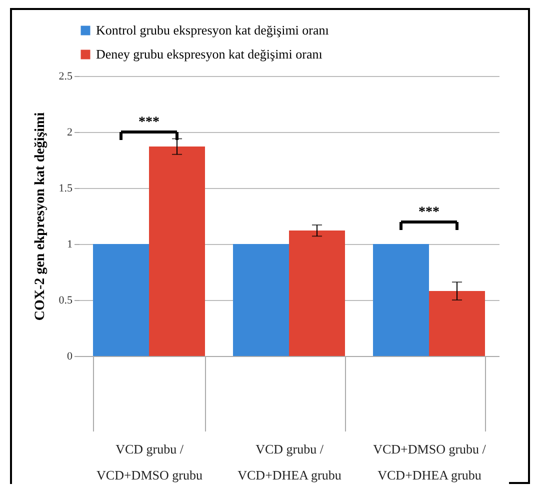 This screenshot has height=500, width=552. Describe the element at coordinates (429, 462) in the screenshot. I see `x-tick-label: VCD+DMSO grubu / VCD+DHEA grubu` at that location.